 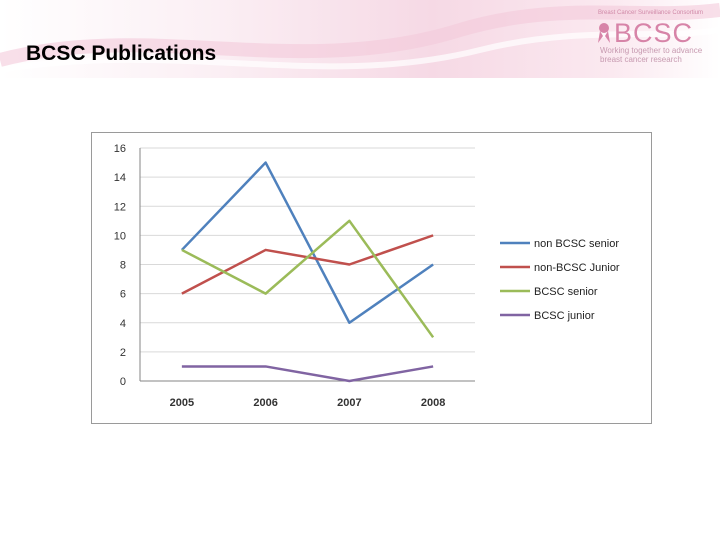 What do you see at coordinates (641, 59) in the screenshot?
I see `logo-tagline-line2: breast cancer research` at bounding box center [641, 59].